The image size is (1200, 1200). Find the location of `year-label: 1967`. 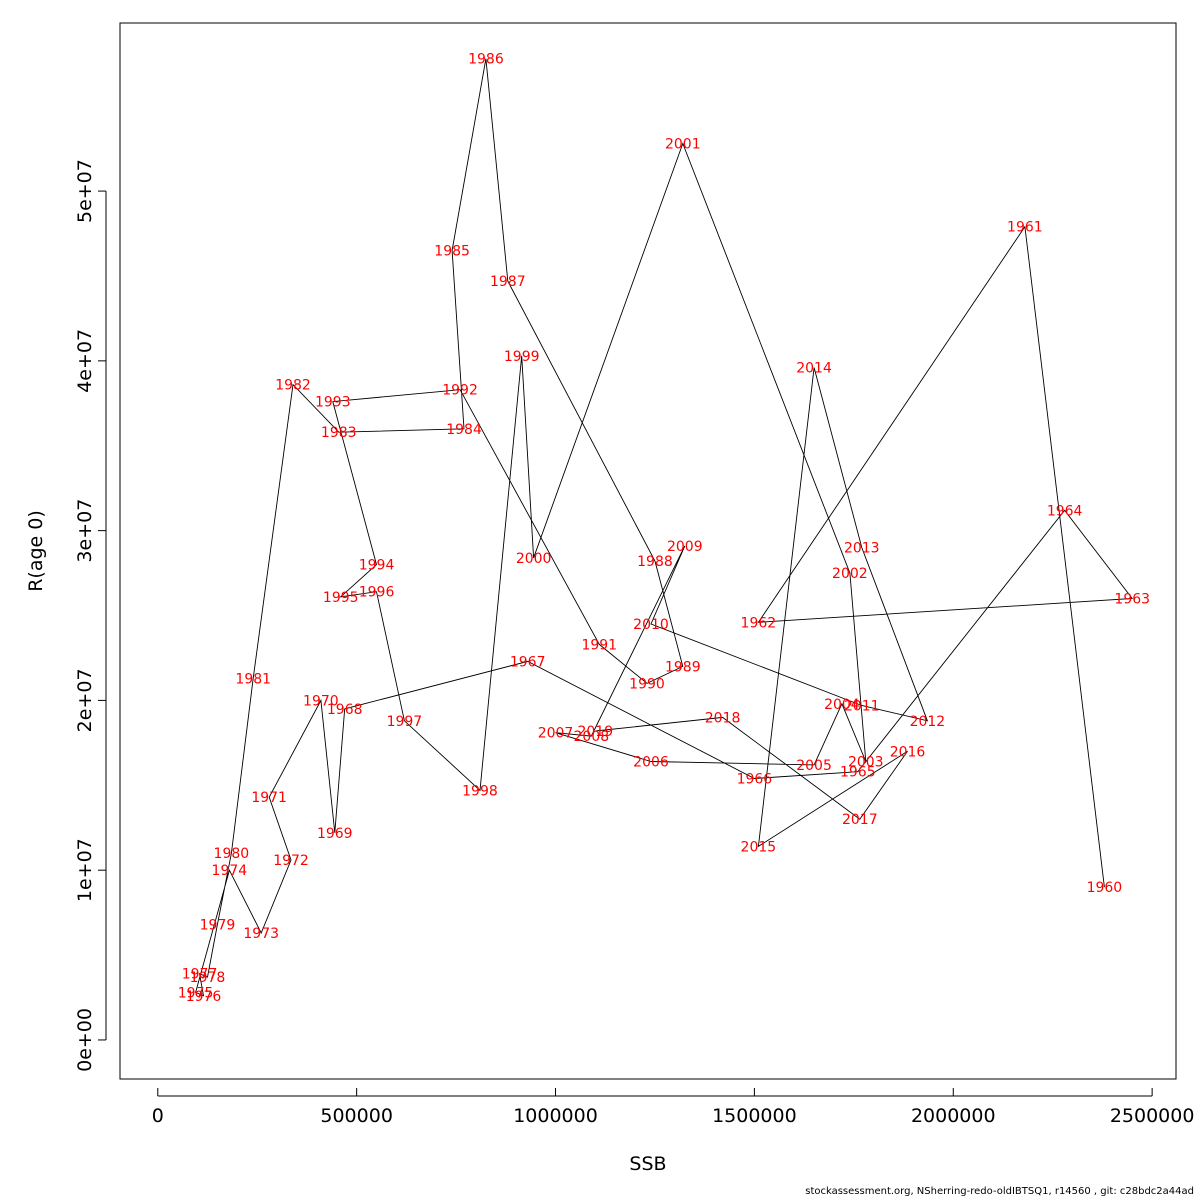

year-label: 1967 is located at coordinates (528, 662).